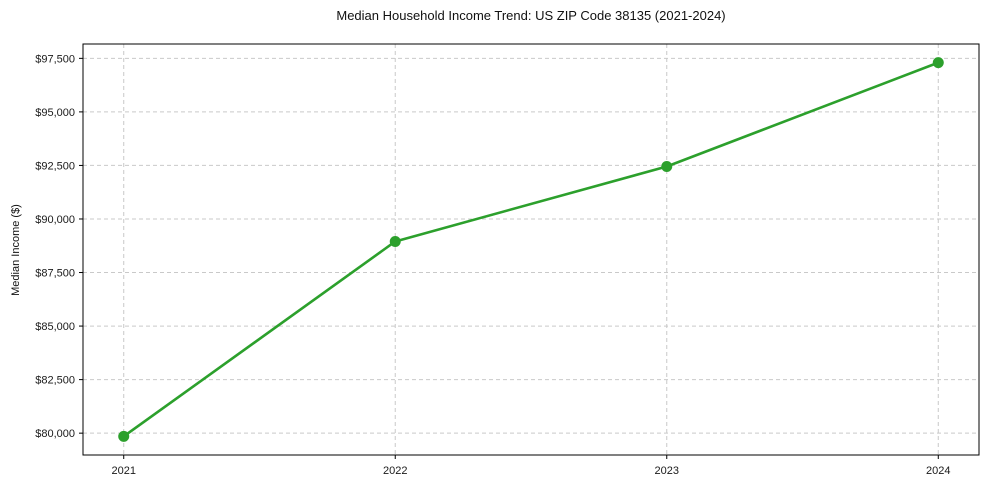  I want to click on x-tick-label: 2022, so click(395, 471).